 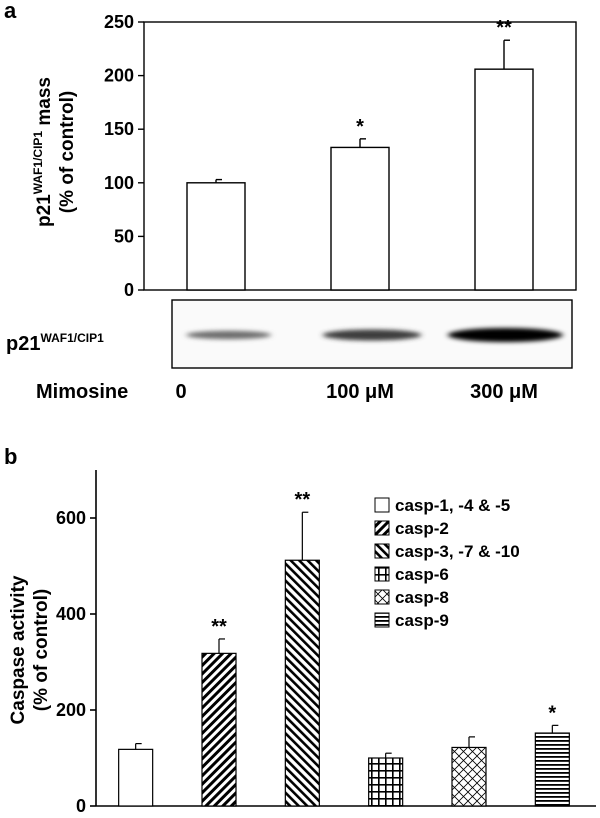 What do you see at coordinates (360, 127) in the screenshot?
I see `panel-a-significance: *` at bounding box center [360, 127].